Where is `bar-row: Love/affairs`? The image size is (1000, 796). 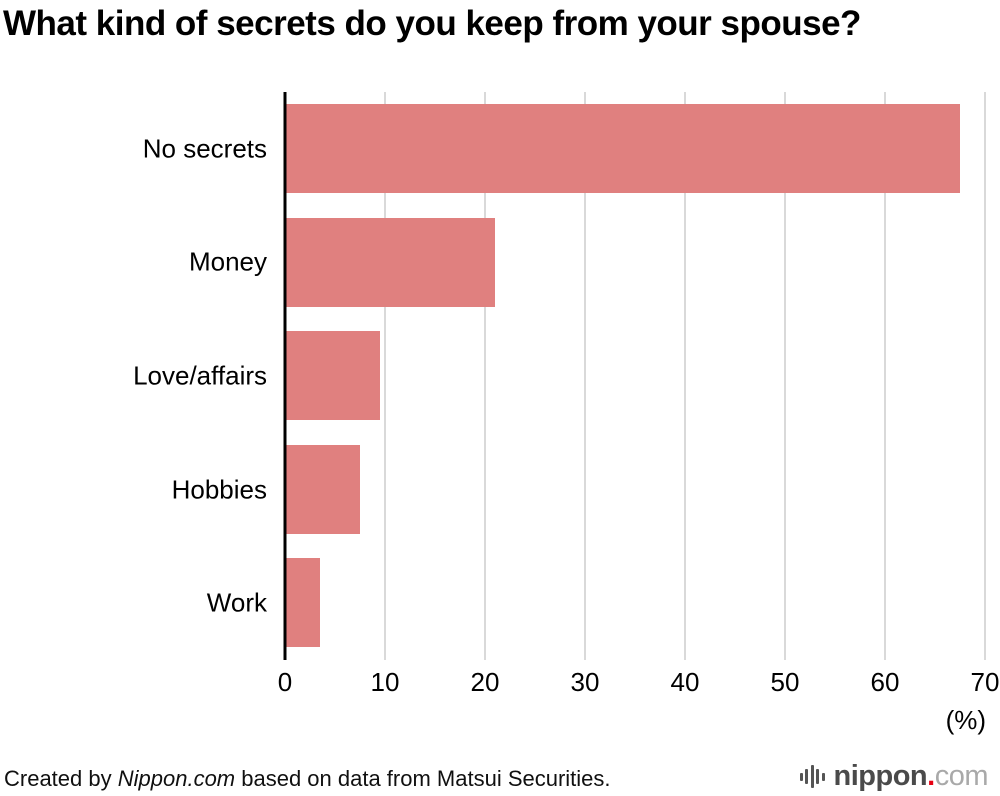 bar-row: Love/affairs is located at coordinates (559, 376).